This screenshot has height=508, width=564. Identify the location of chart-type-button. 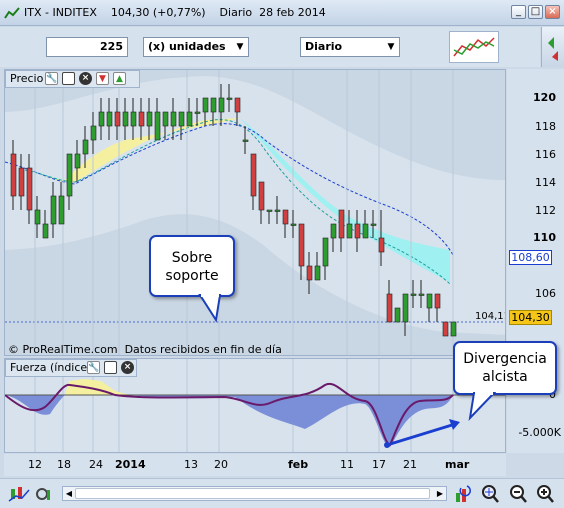
(19, 494).